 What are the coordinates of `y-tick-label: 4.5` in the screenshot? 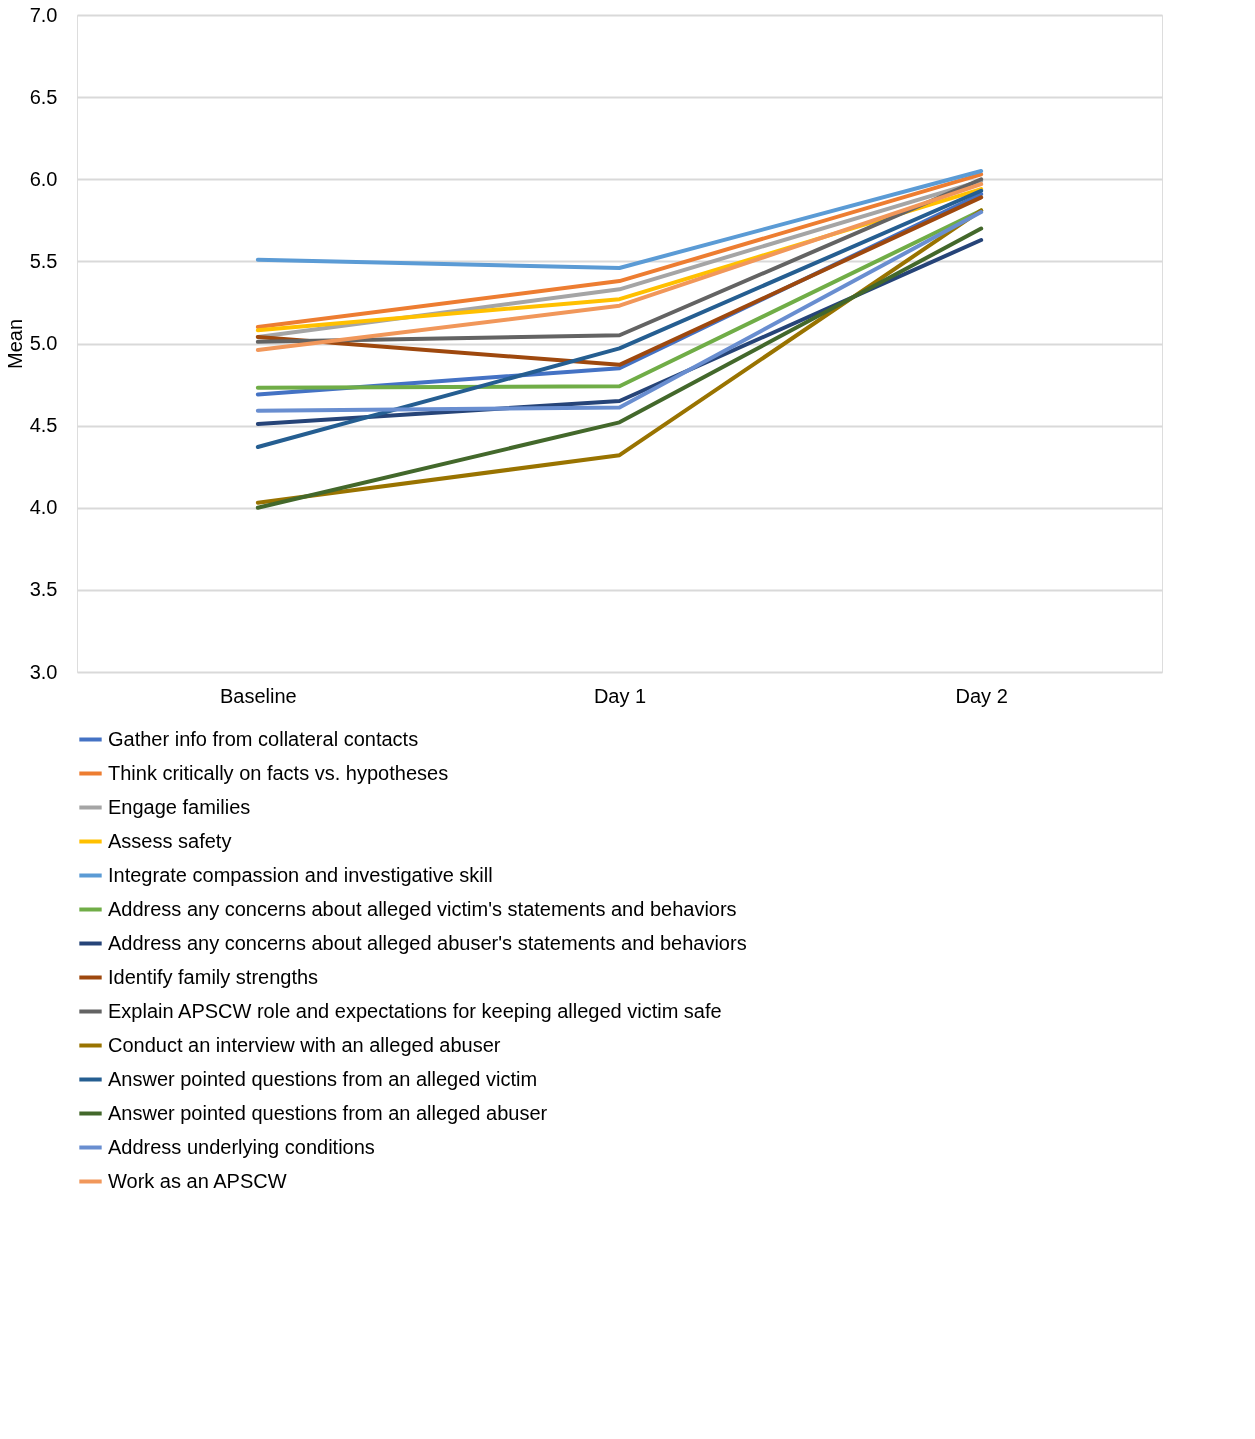 It's located at (43, 425).